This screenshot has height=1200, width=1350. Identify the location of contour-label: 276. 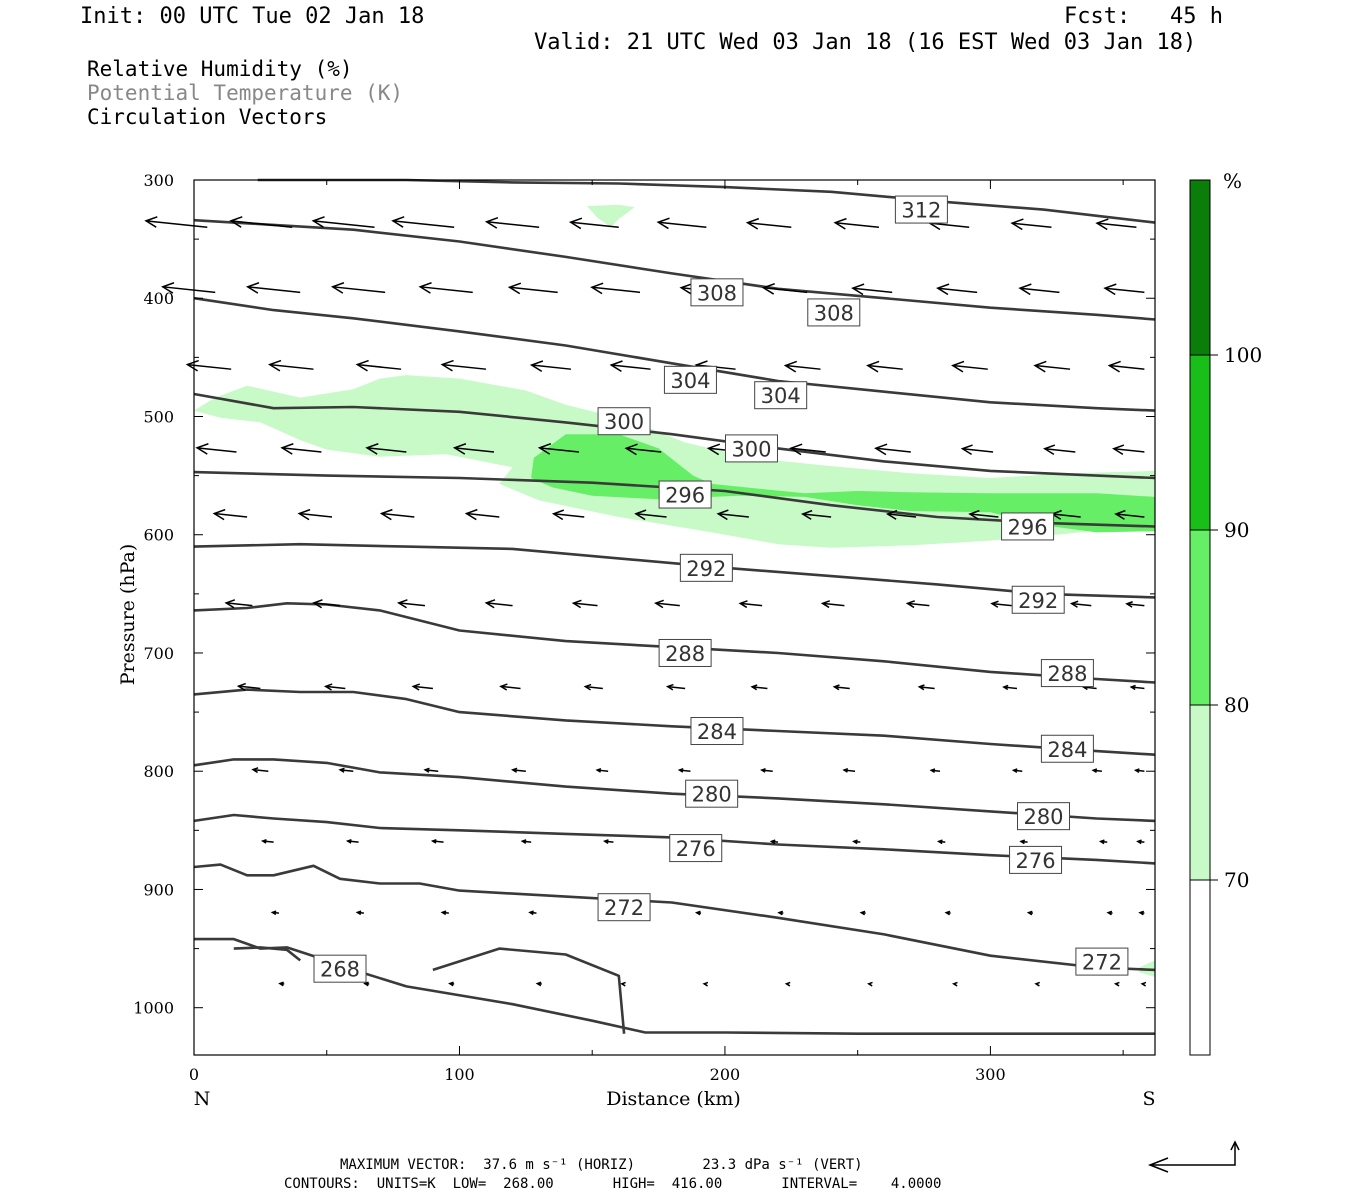
(696, 849).